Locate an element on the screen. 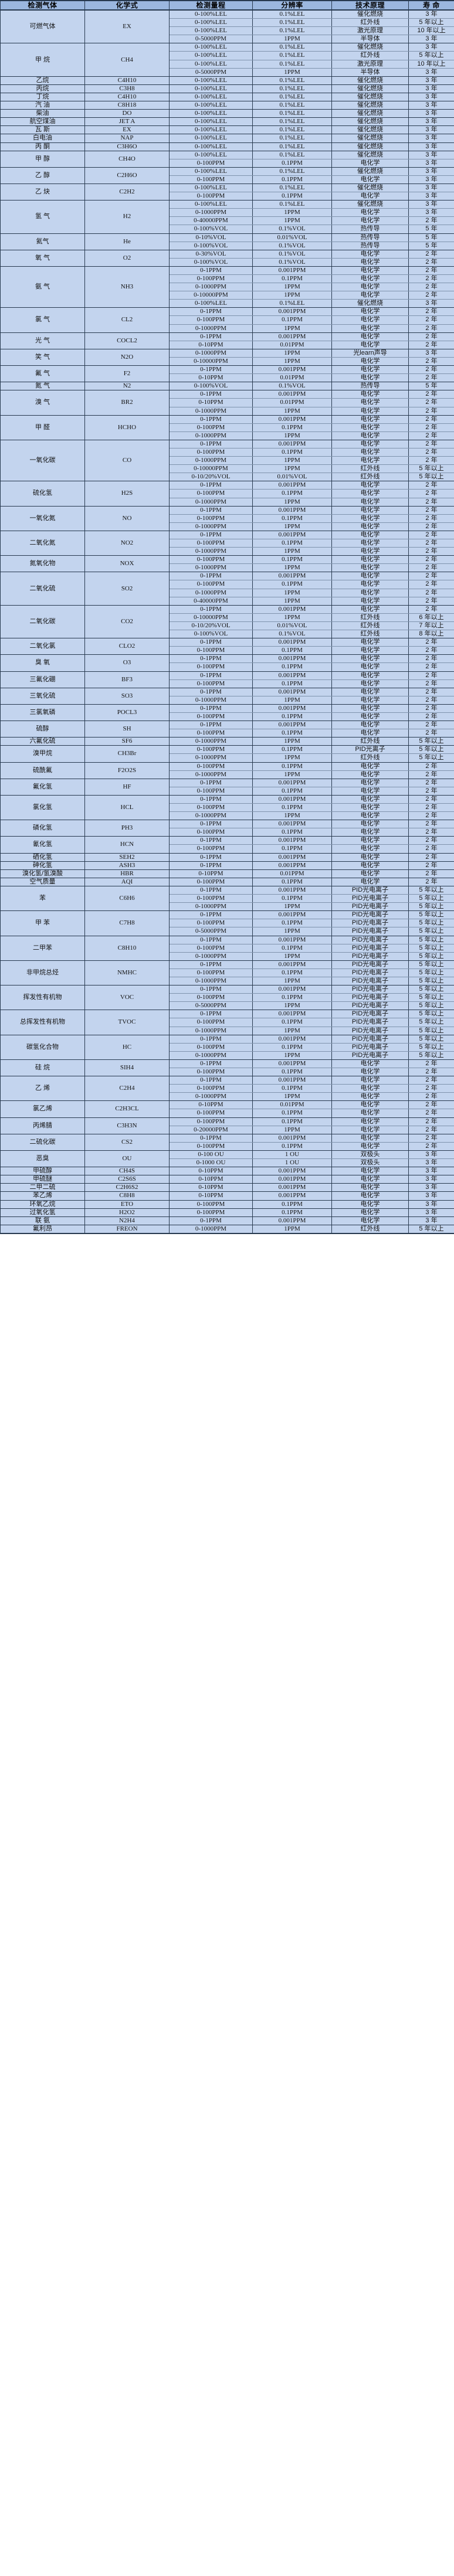  cell-resolution: 0.01PPM is located at coordinates (292, 403).